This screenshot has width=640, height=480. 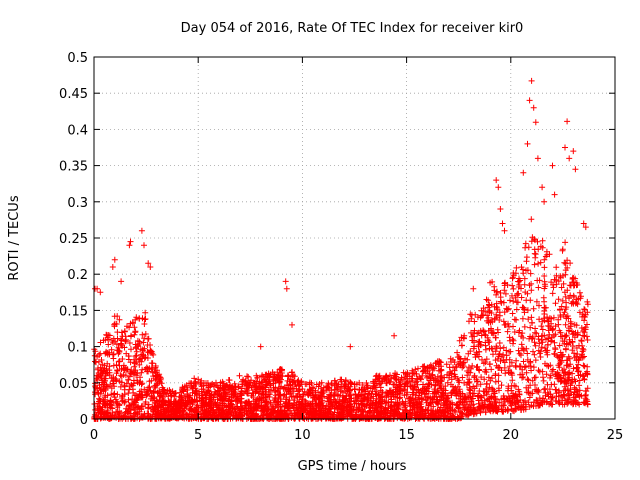 What do you see at coordinates (511, 435) in the screenshot?
I see `x-tick-label: 20` at bounding box center [511, 435].